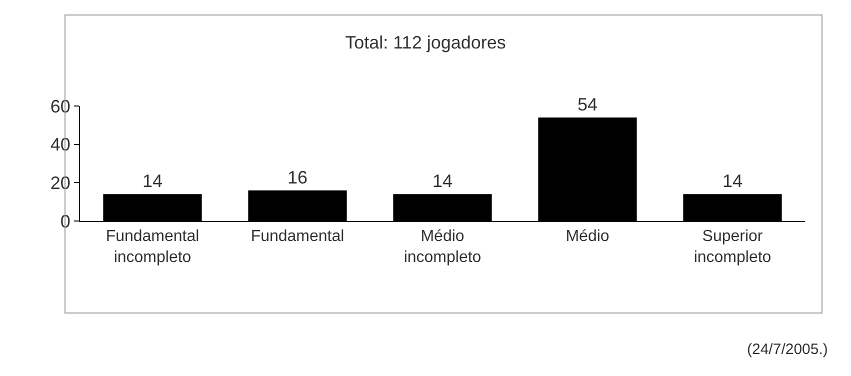  Describe the element at coordinates (787, 349) in the screenshot. I see `text: (24/7/2005.)` at that location.